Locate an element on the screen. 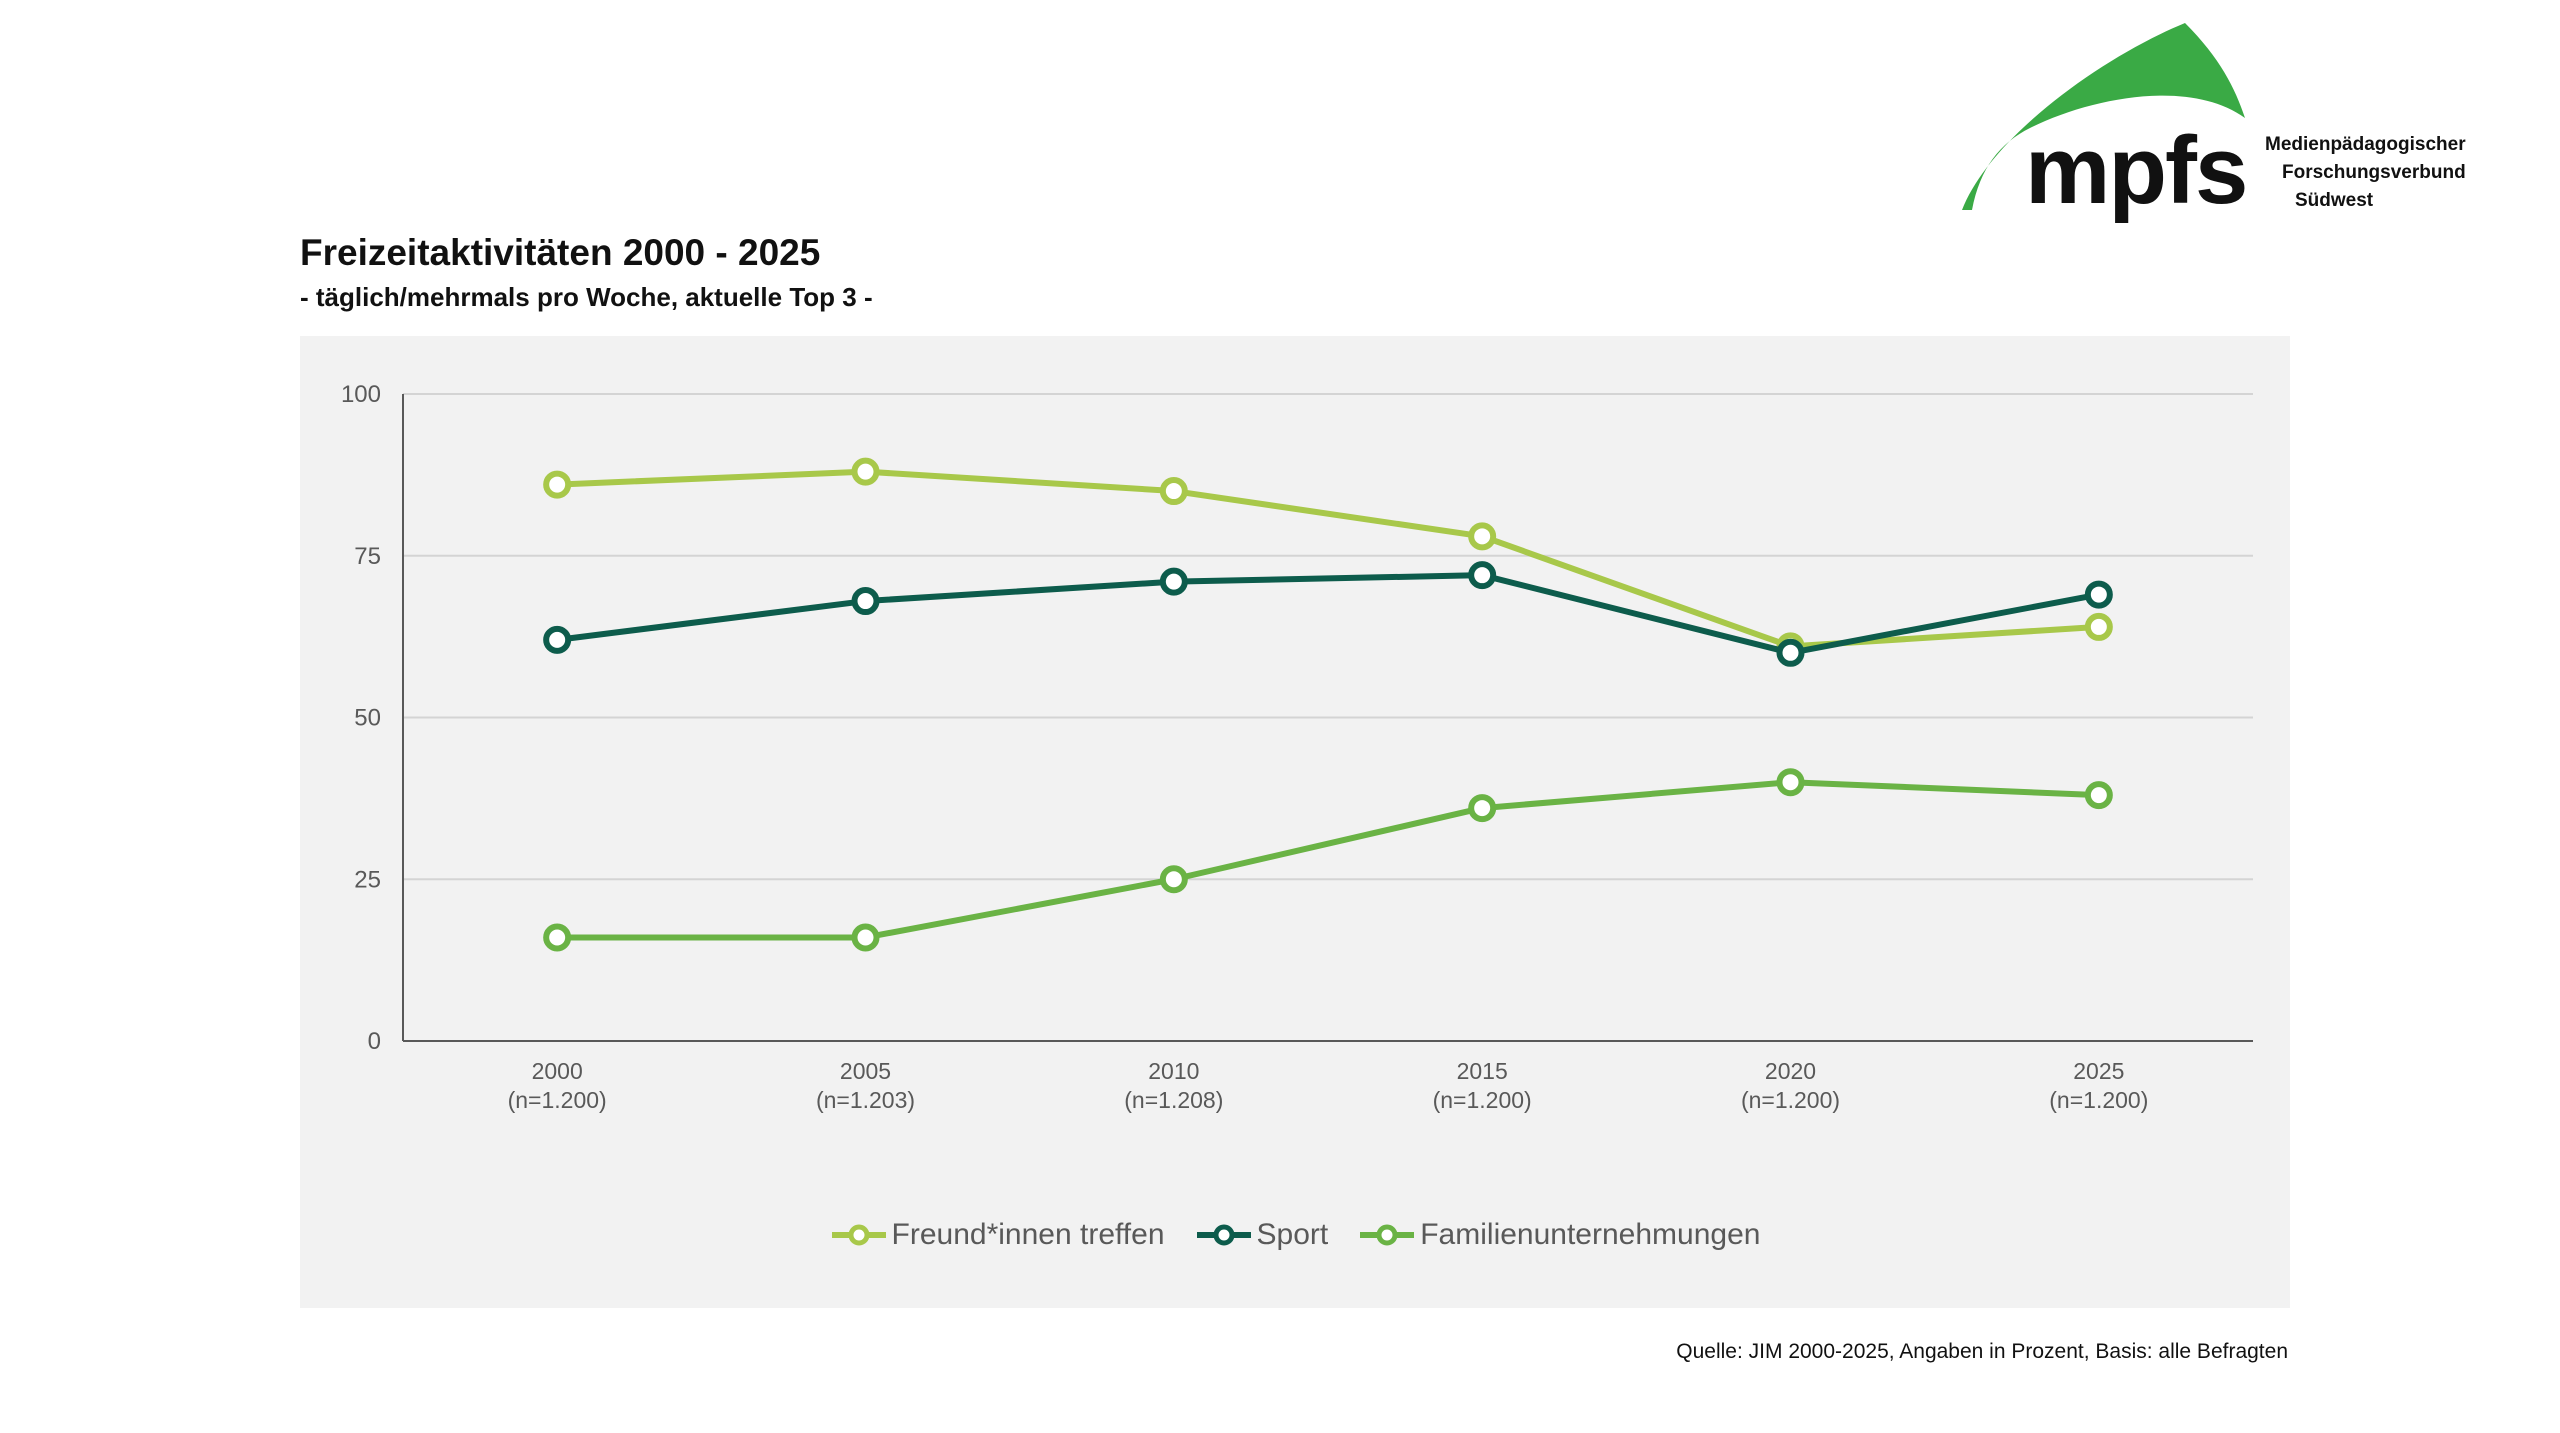 The height and width of the screenshot is (1433, 2560). y-tick-label: 100 is located at coordinates (361, 394).